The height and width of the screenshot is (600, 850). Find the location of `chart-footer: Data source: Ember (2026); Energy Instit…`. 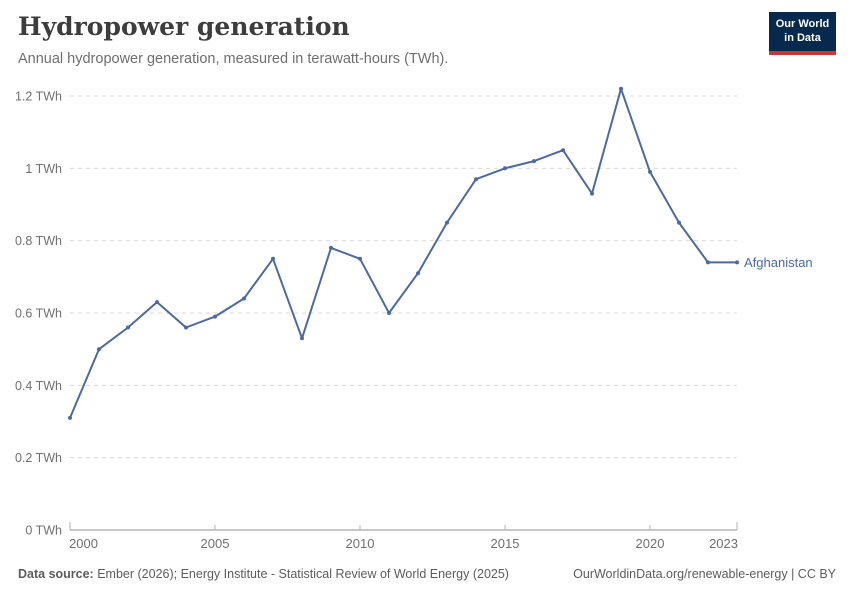

chart-footer: Data source: Ember (2026); Energy Instit… is located at coordinates (427, 574).